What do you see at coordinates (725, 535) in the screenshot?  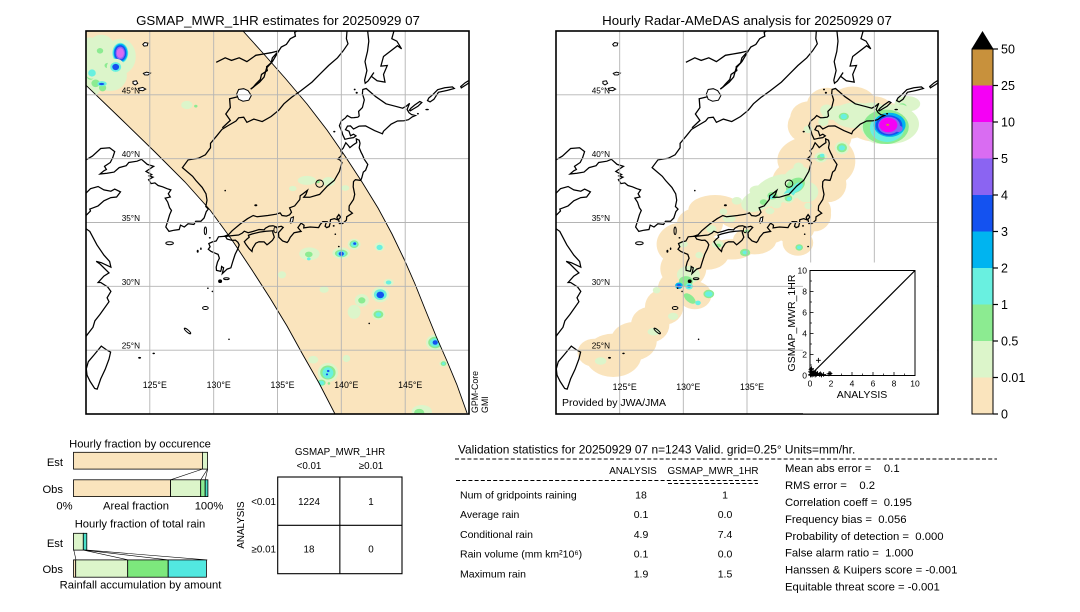 I see `svg-text: 7.4` at bounding box center [725, 535].